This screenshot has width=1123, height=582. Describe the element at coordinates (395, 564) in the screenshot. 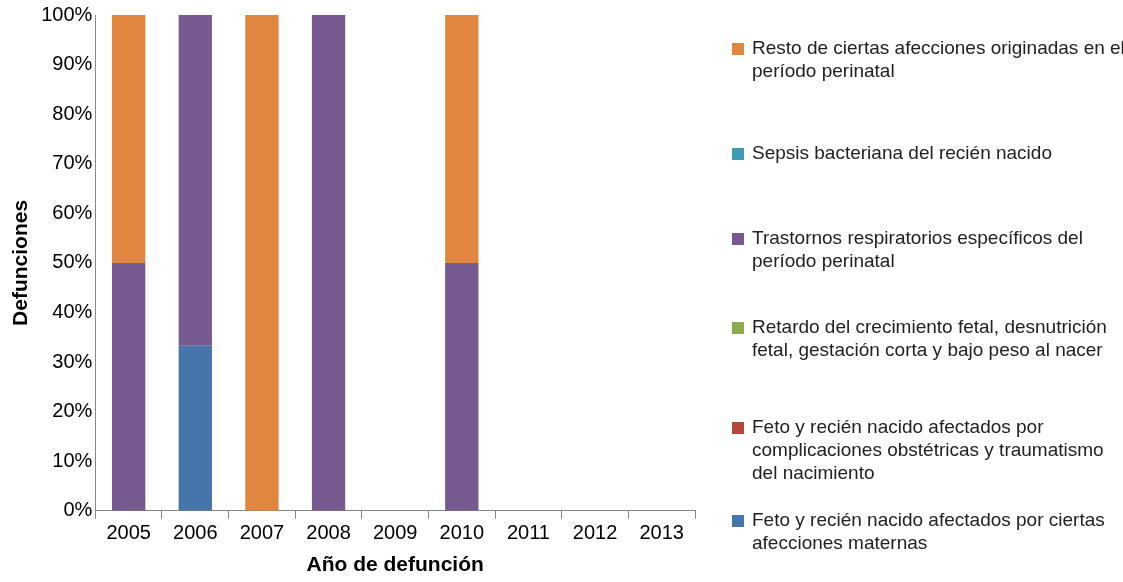

I see `x-axis-title: Año de defunción` at that location.